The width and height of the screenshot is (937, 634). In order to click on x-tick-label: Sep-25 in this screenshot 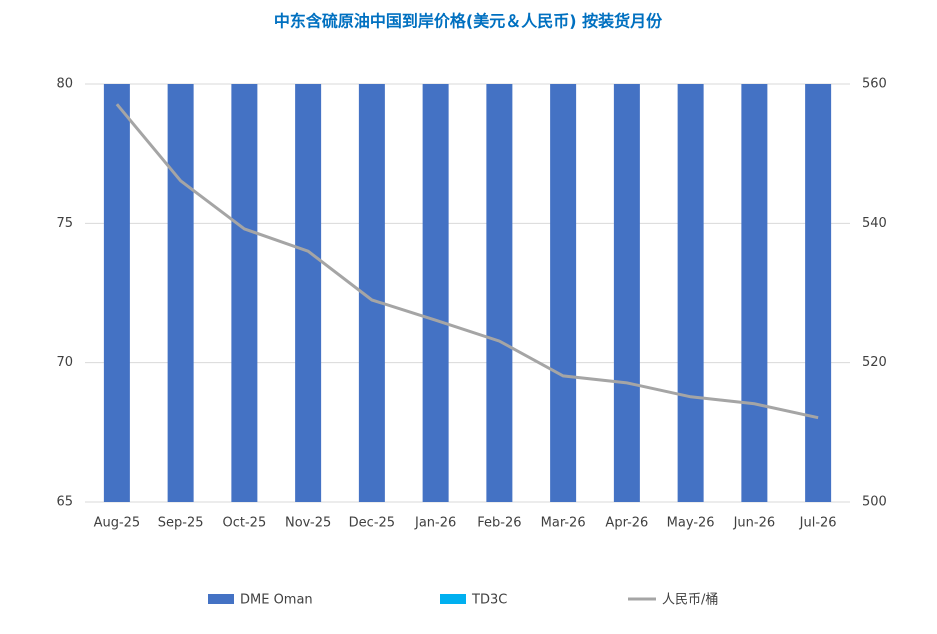, I will do `click(181, 523)`.